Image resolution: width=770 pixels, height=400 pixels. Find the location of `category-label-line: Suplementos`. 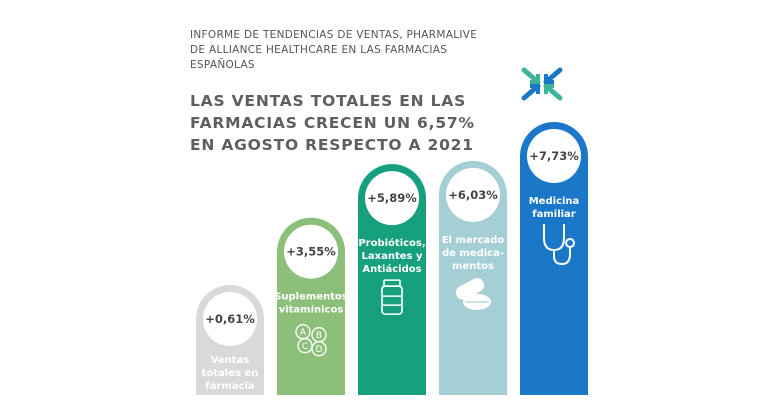

category-label-line: Suplementos is located at coordinates (311, 297).